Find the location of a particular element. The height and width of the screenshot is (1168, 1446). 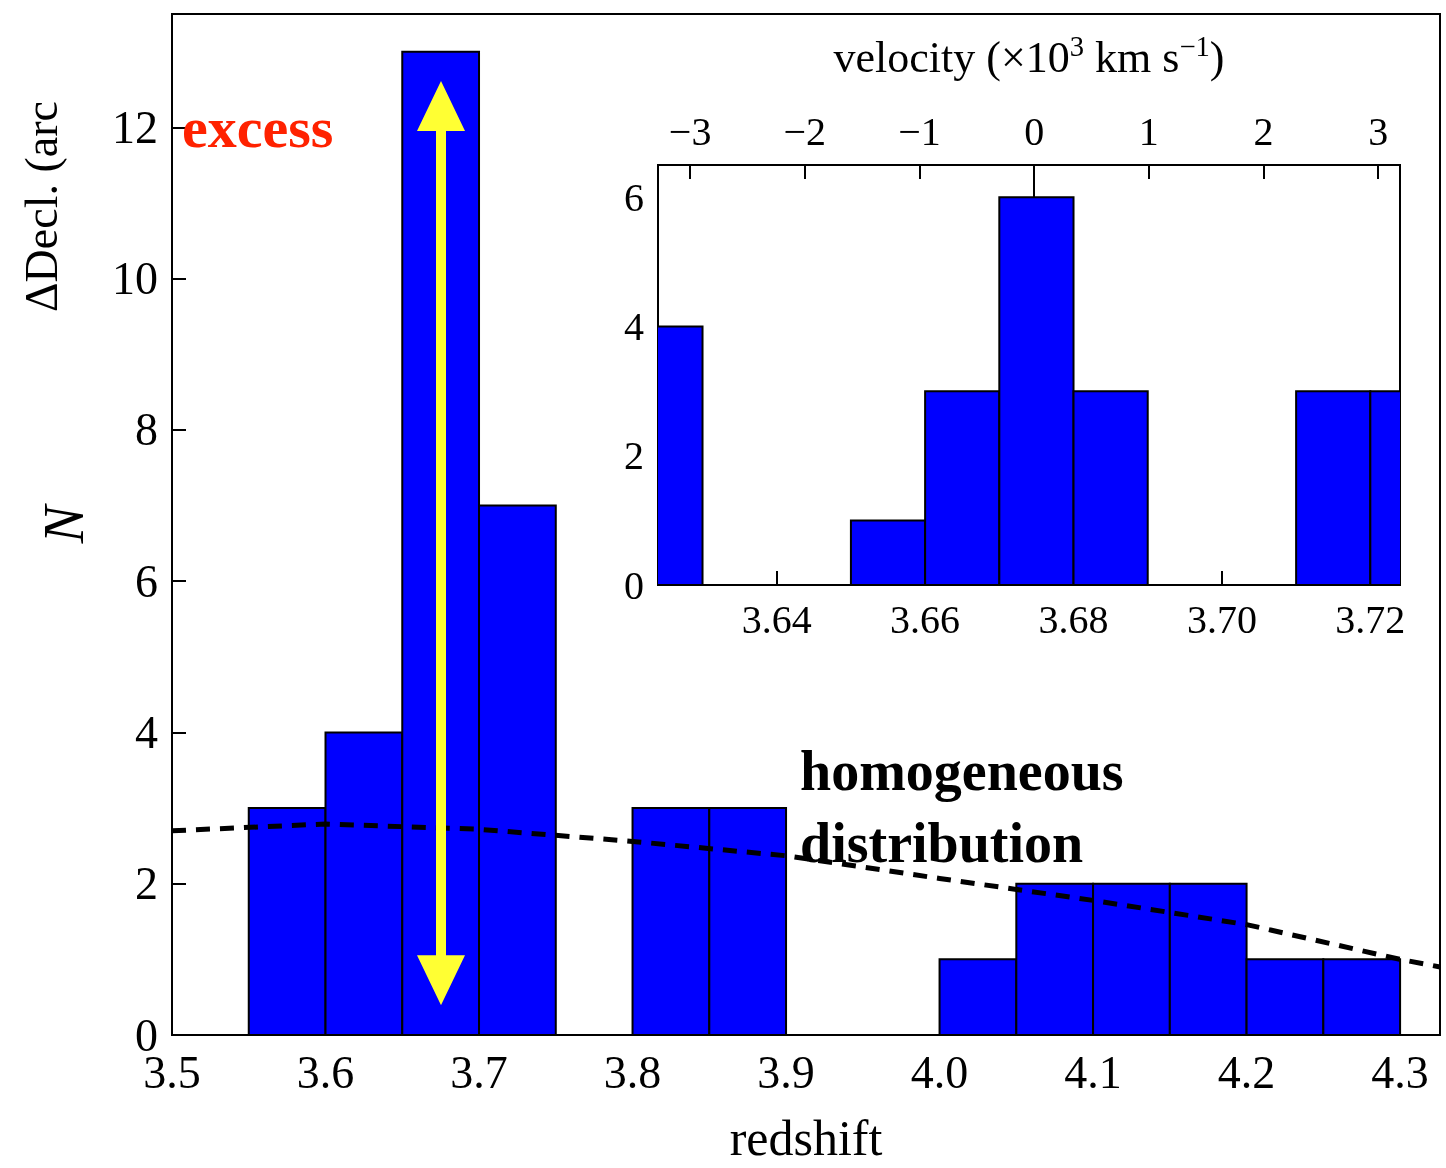

x-axis-title: redshift is located at coordinates (806, 1138).